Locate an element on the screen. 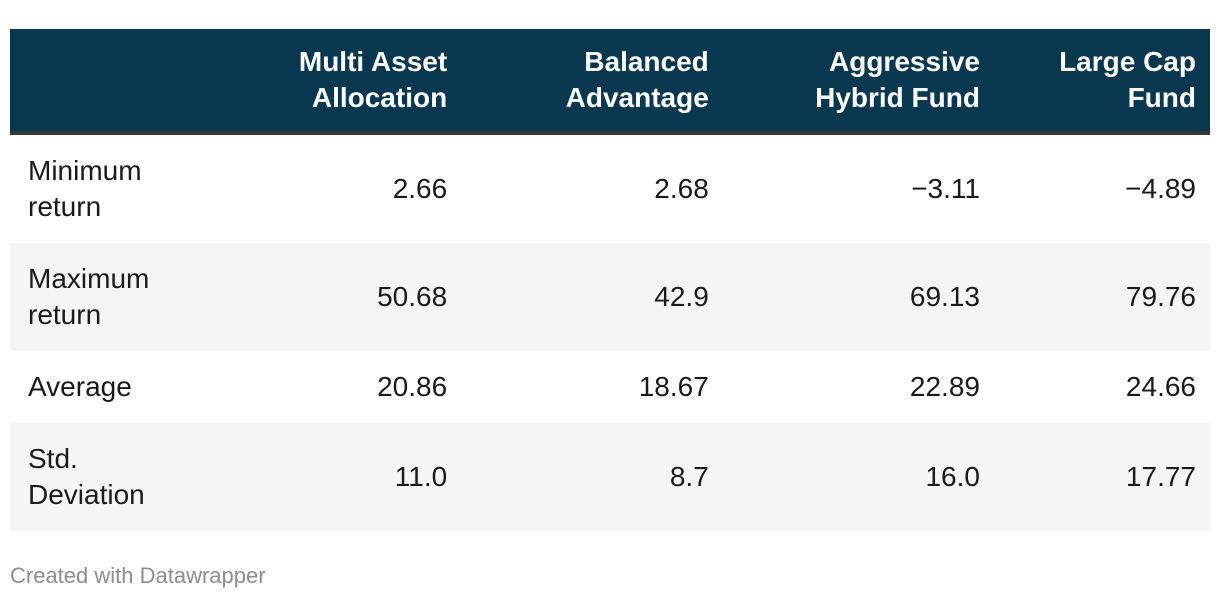 The image size is (1220, 604). row-label: Minimum return is located at coordinates (85, 188).